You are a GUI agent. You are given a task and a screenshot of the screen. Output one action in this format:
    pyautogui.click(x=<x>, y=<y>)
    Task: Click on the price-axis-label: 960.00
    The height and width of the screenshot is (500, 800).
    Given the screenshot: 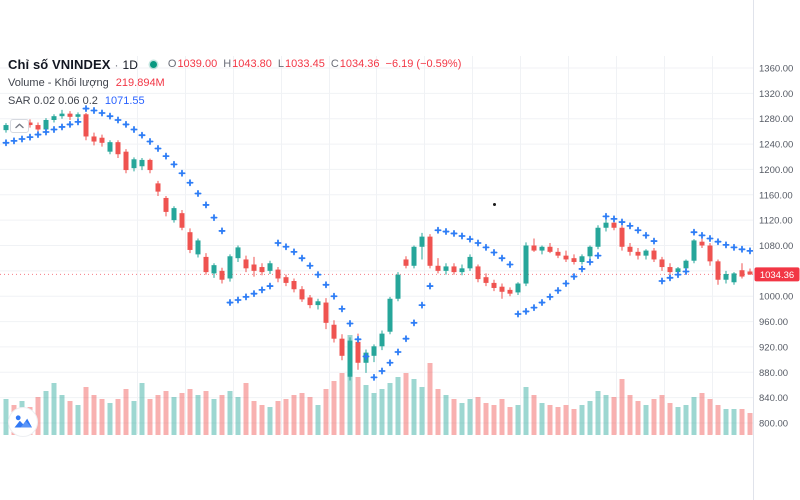 What is the action you would take?
    pyautogui.click(x=773, y=322)
    